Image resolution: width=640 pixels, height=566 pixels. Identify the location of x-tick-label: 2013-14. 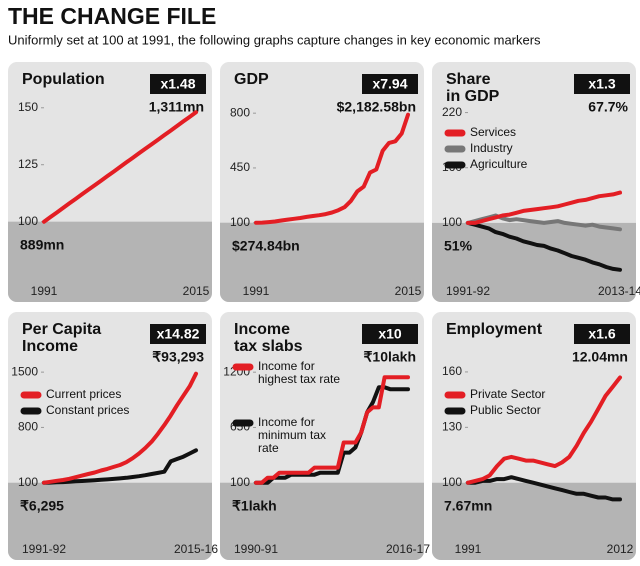
(619, 291).